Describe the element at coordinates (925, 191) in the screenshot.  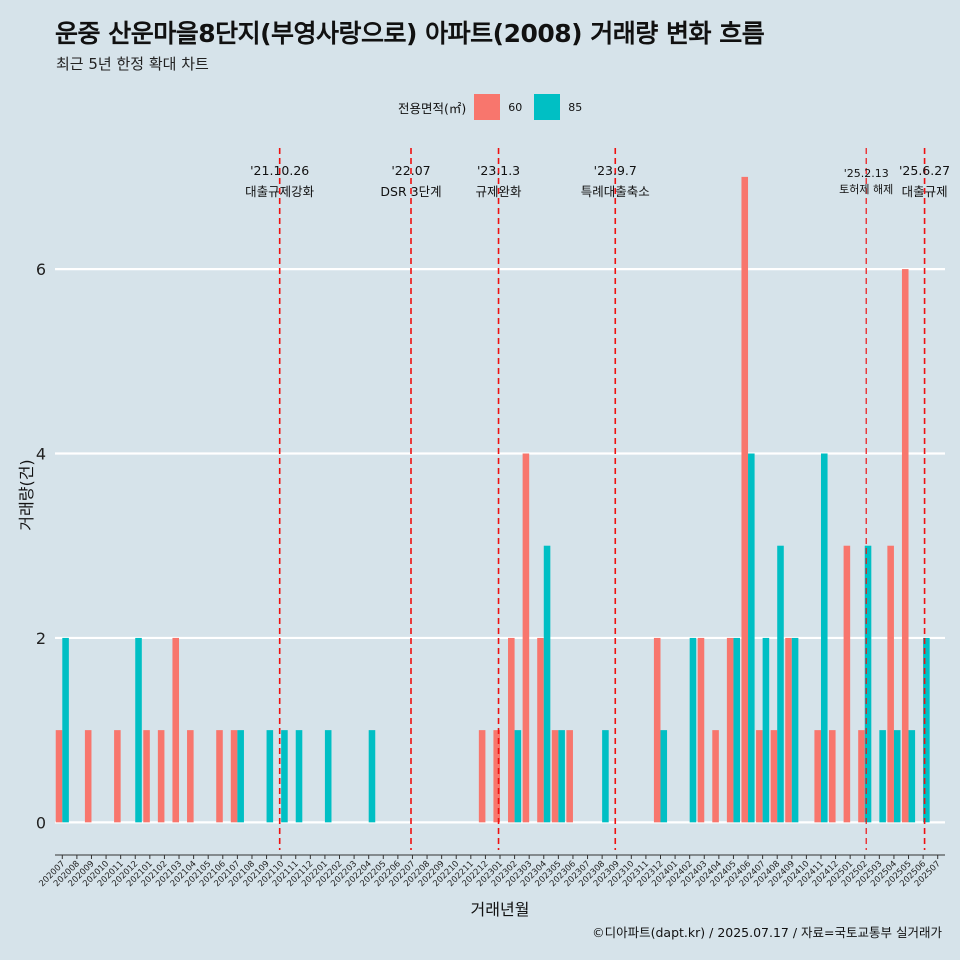
I see `event-label-5: 대출규제` at that location.